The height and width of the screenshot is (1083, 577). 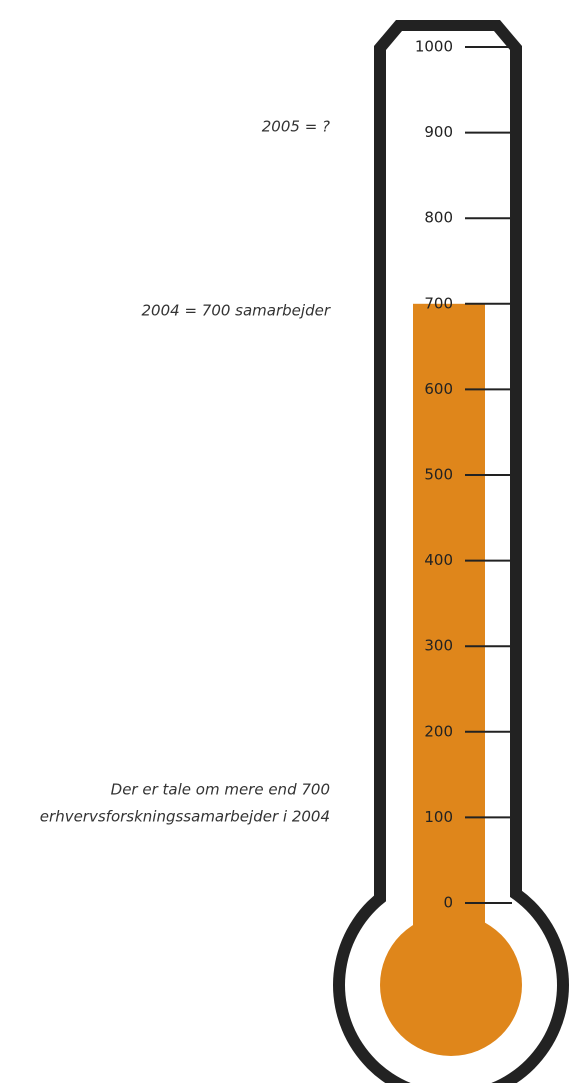 I want to click on y-tick-label: 400, so click(x=438, y=560).